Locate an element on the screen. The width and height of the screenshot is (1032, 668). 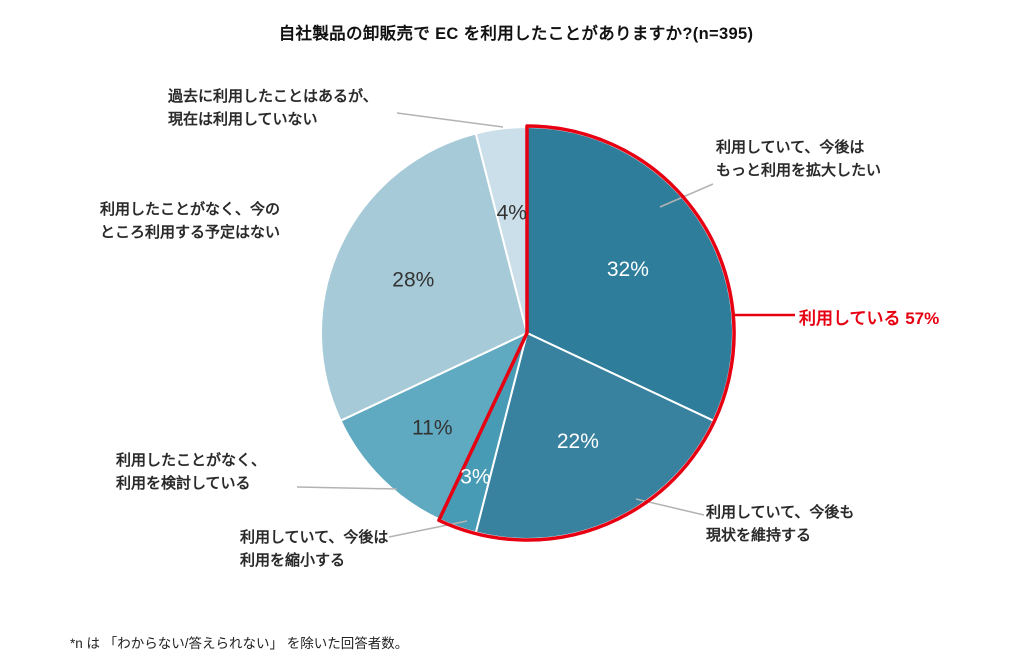
chart-title: 自社製品の卸販売で EC を利用したことがありますか?(n=395) is located at coordinates (516, 34).